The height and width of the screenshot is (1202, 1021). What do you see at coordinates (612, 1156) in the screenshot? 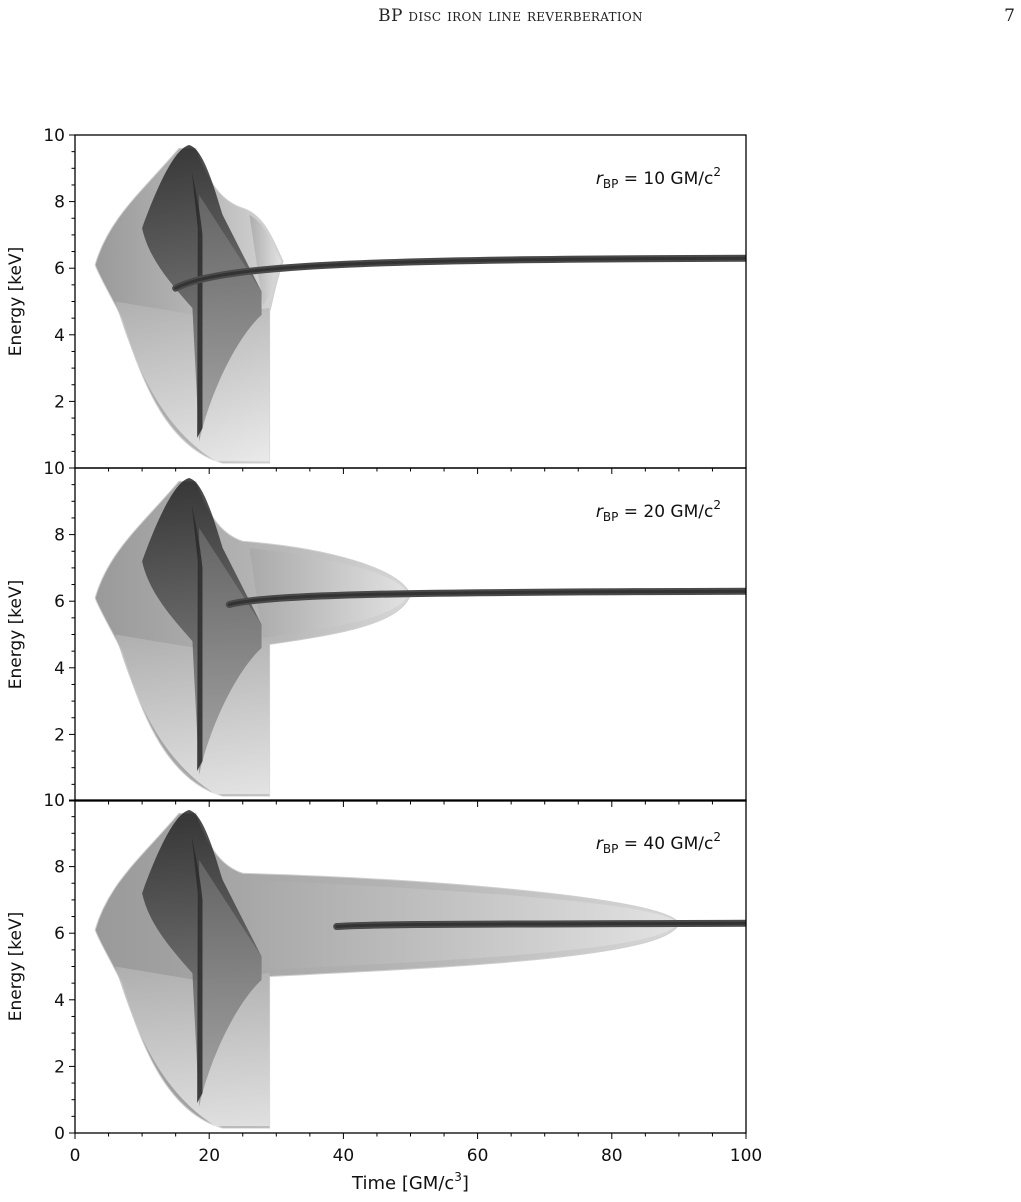
I see `x-tick-label: 80` at bounding box center [612, 1156].